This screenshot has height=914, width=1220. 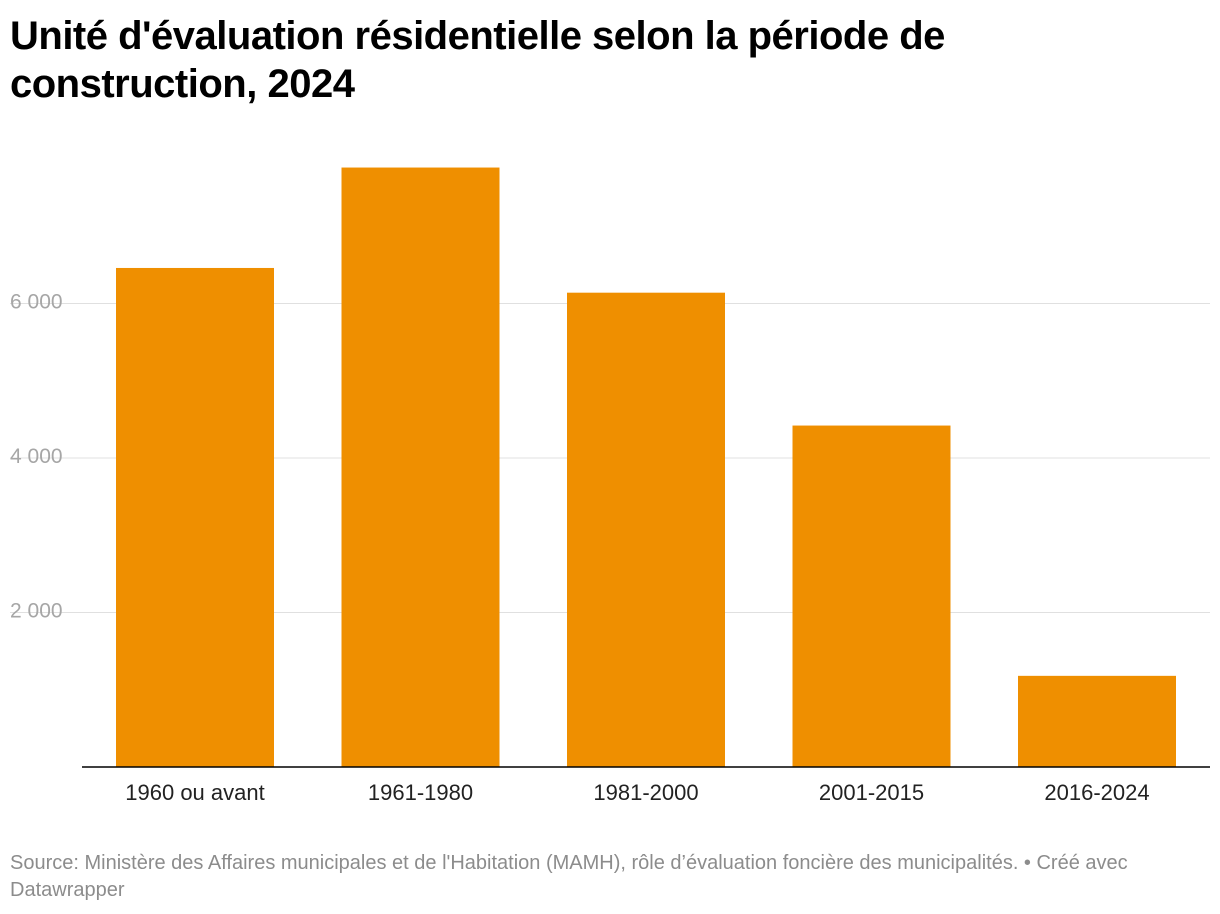 I want to click on y-tick-label: 4 000, so click(x=36, y=456).